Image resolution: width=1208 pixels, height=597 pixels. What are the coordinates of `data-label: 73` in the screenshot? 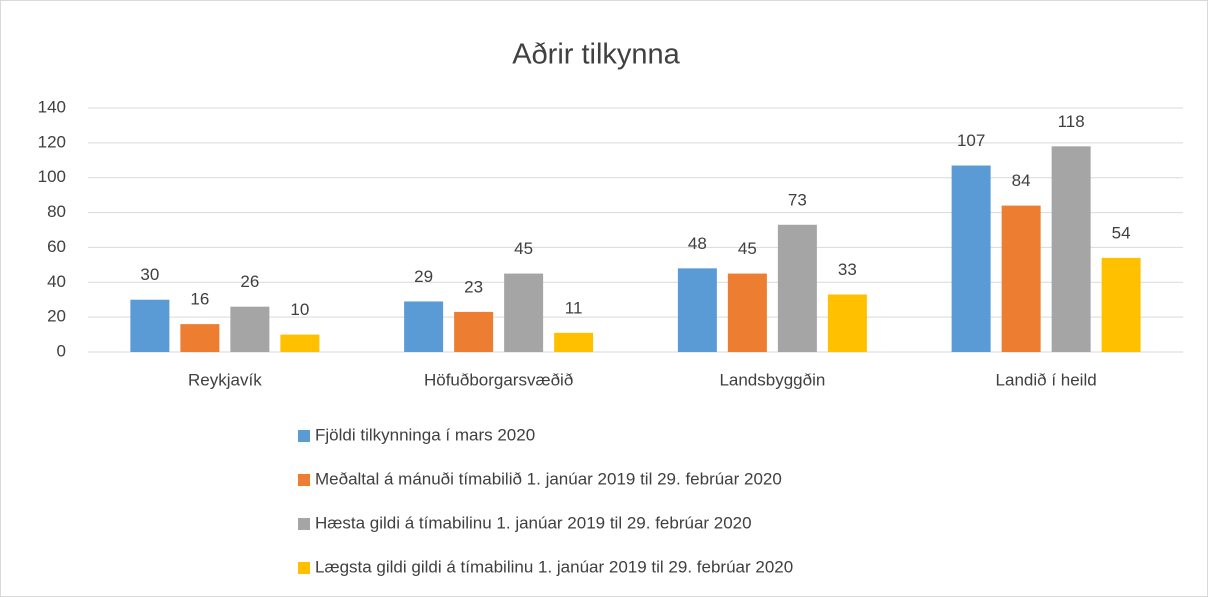 It's located at (797, 199).